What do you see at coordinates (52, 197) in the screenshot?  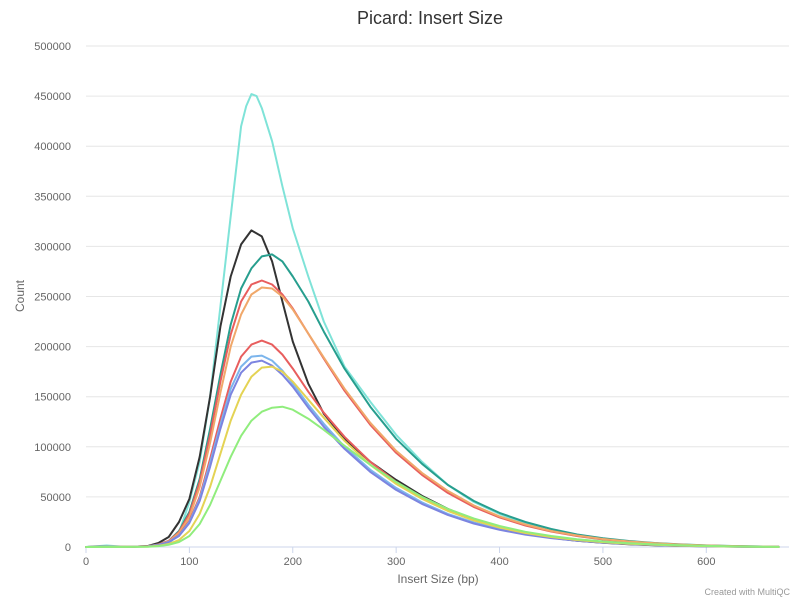 I see `y-tick-label: 350000` at bounding box center [52, 197].